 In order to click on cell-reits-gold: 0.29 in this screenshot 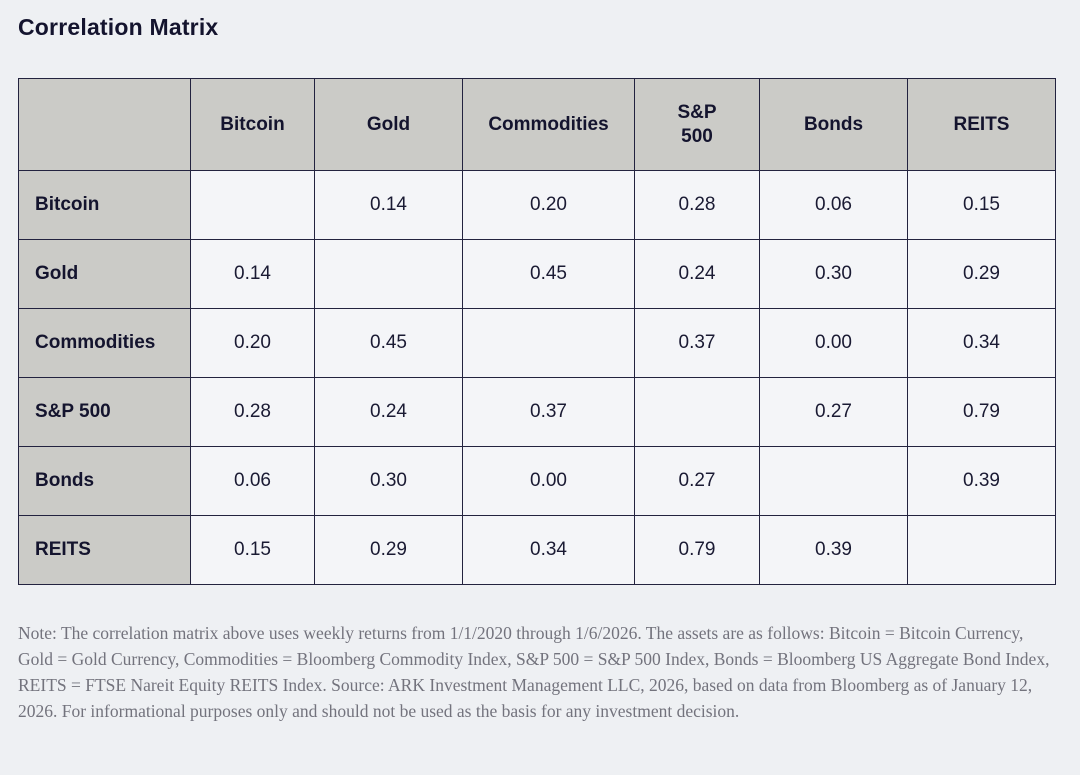, I will do `click(388, 550)`.